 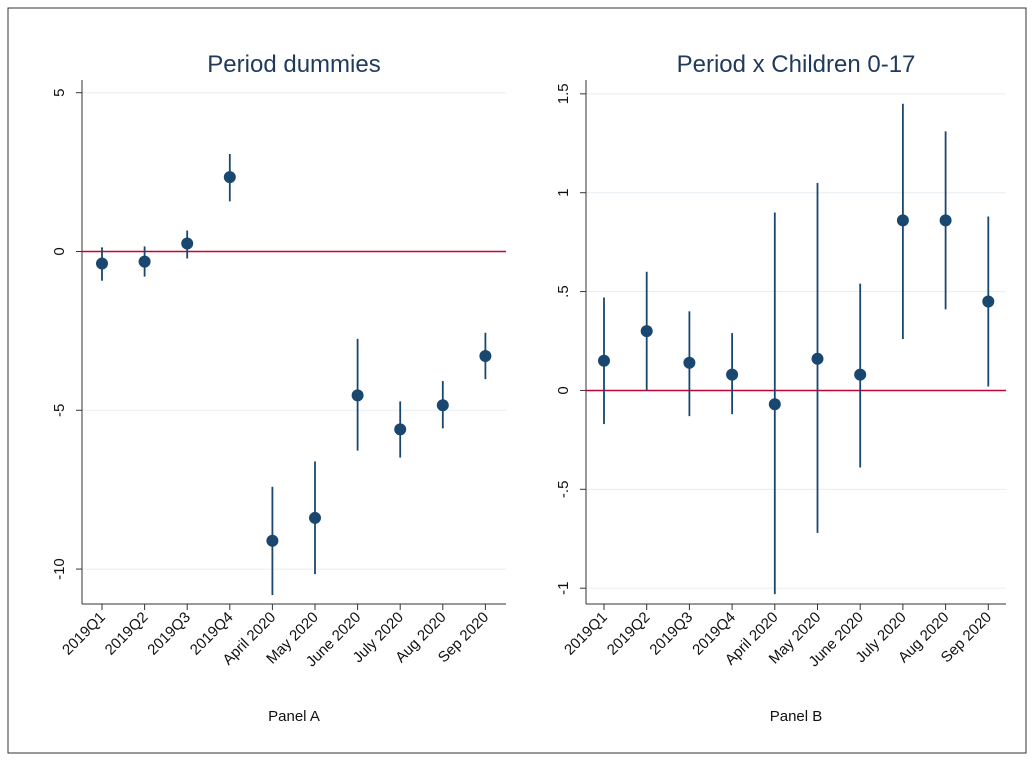 I want to click on y-tick-label: -10, so click(x=59, y=569).